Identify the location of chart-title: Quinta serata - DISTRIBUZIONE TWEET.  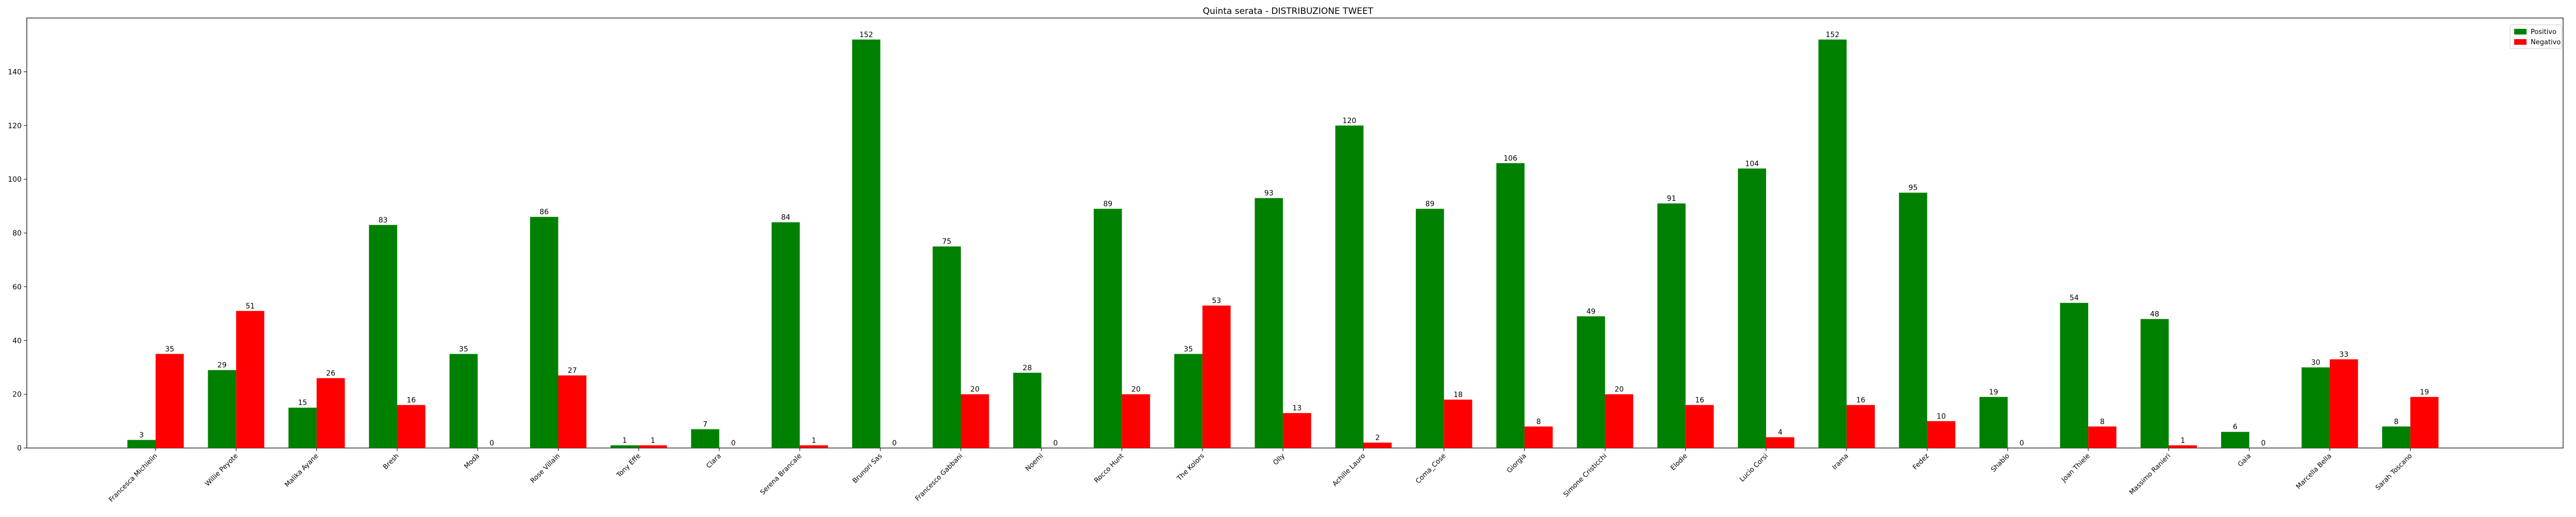
(1288, 11).